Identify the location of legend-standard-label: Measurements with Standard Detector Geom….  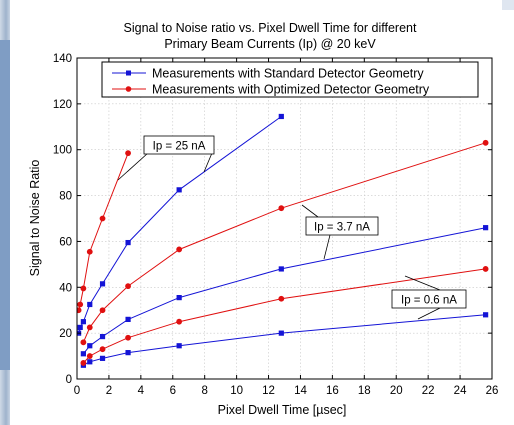
(288, 74).